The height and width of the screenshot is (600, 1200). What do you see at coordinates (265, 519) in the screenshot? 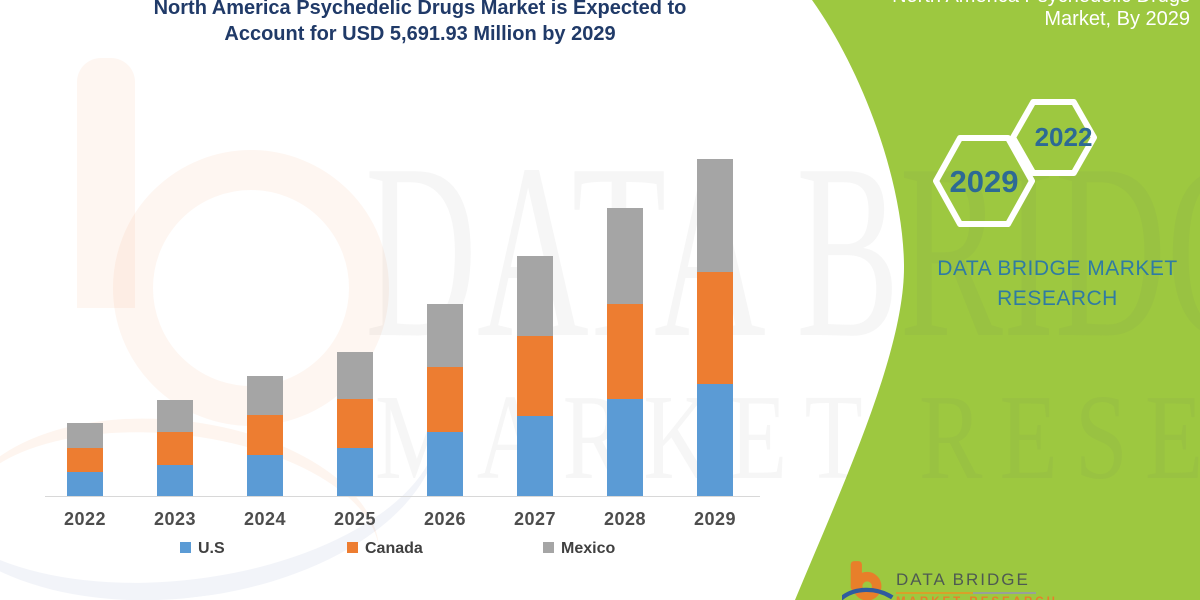
I see `x-tick-2024: 2024` at bounding box center [265, 519].